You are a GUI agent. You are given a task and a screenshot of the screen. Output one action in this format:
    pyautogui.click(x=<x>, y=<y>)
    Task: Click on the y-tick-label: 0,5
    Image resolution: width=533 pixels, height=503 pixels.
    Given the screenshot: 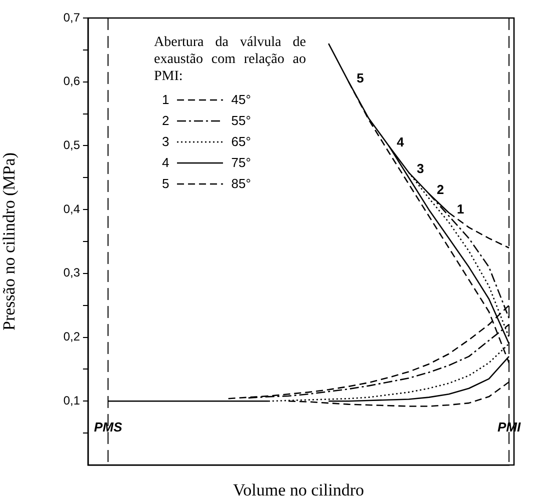 What is the action you would take?
    pyautogui.click(x=71, y=145)
    